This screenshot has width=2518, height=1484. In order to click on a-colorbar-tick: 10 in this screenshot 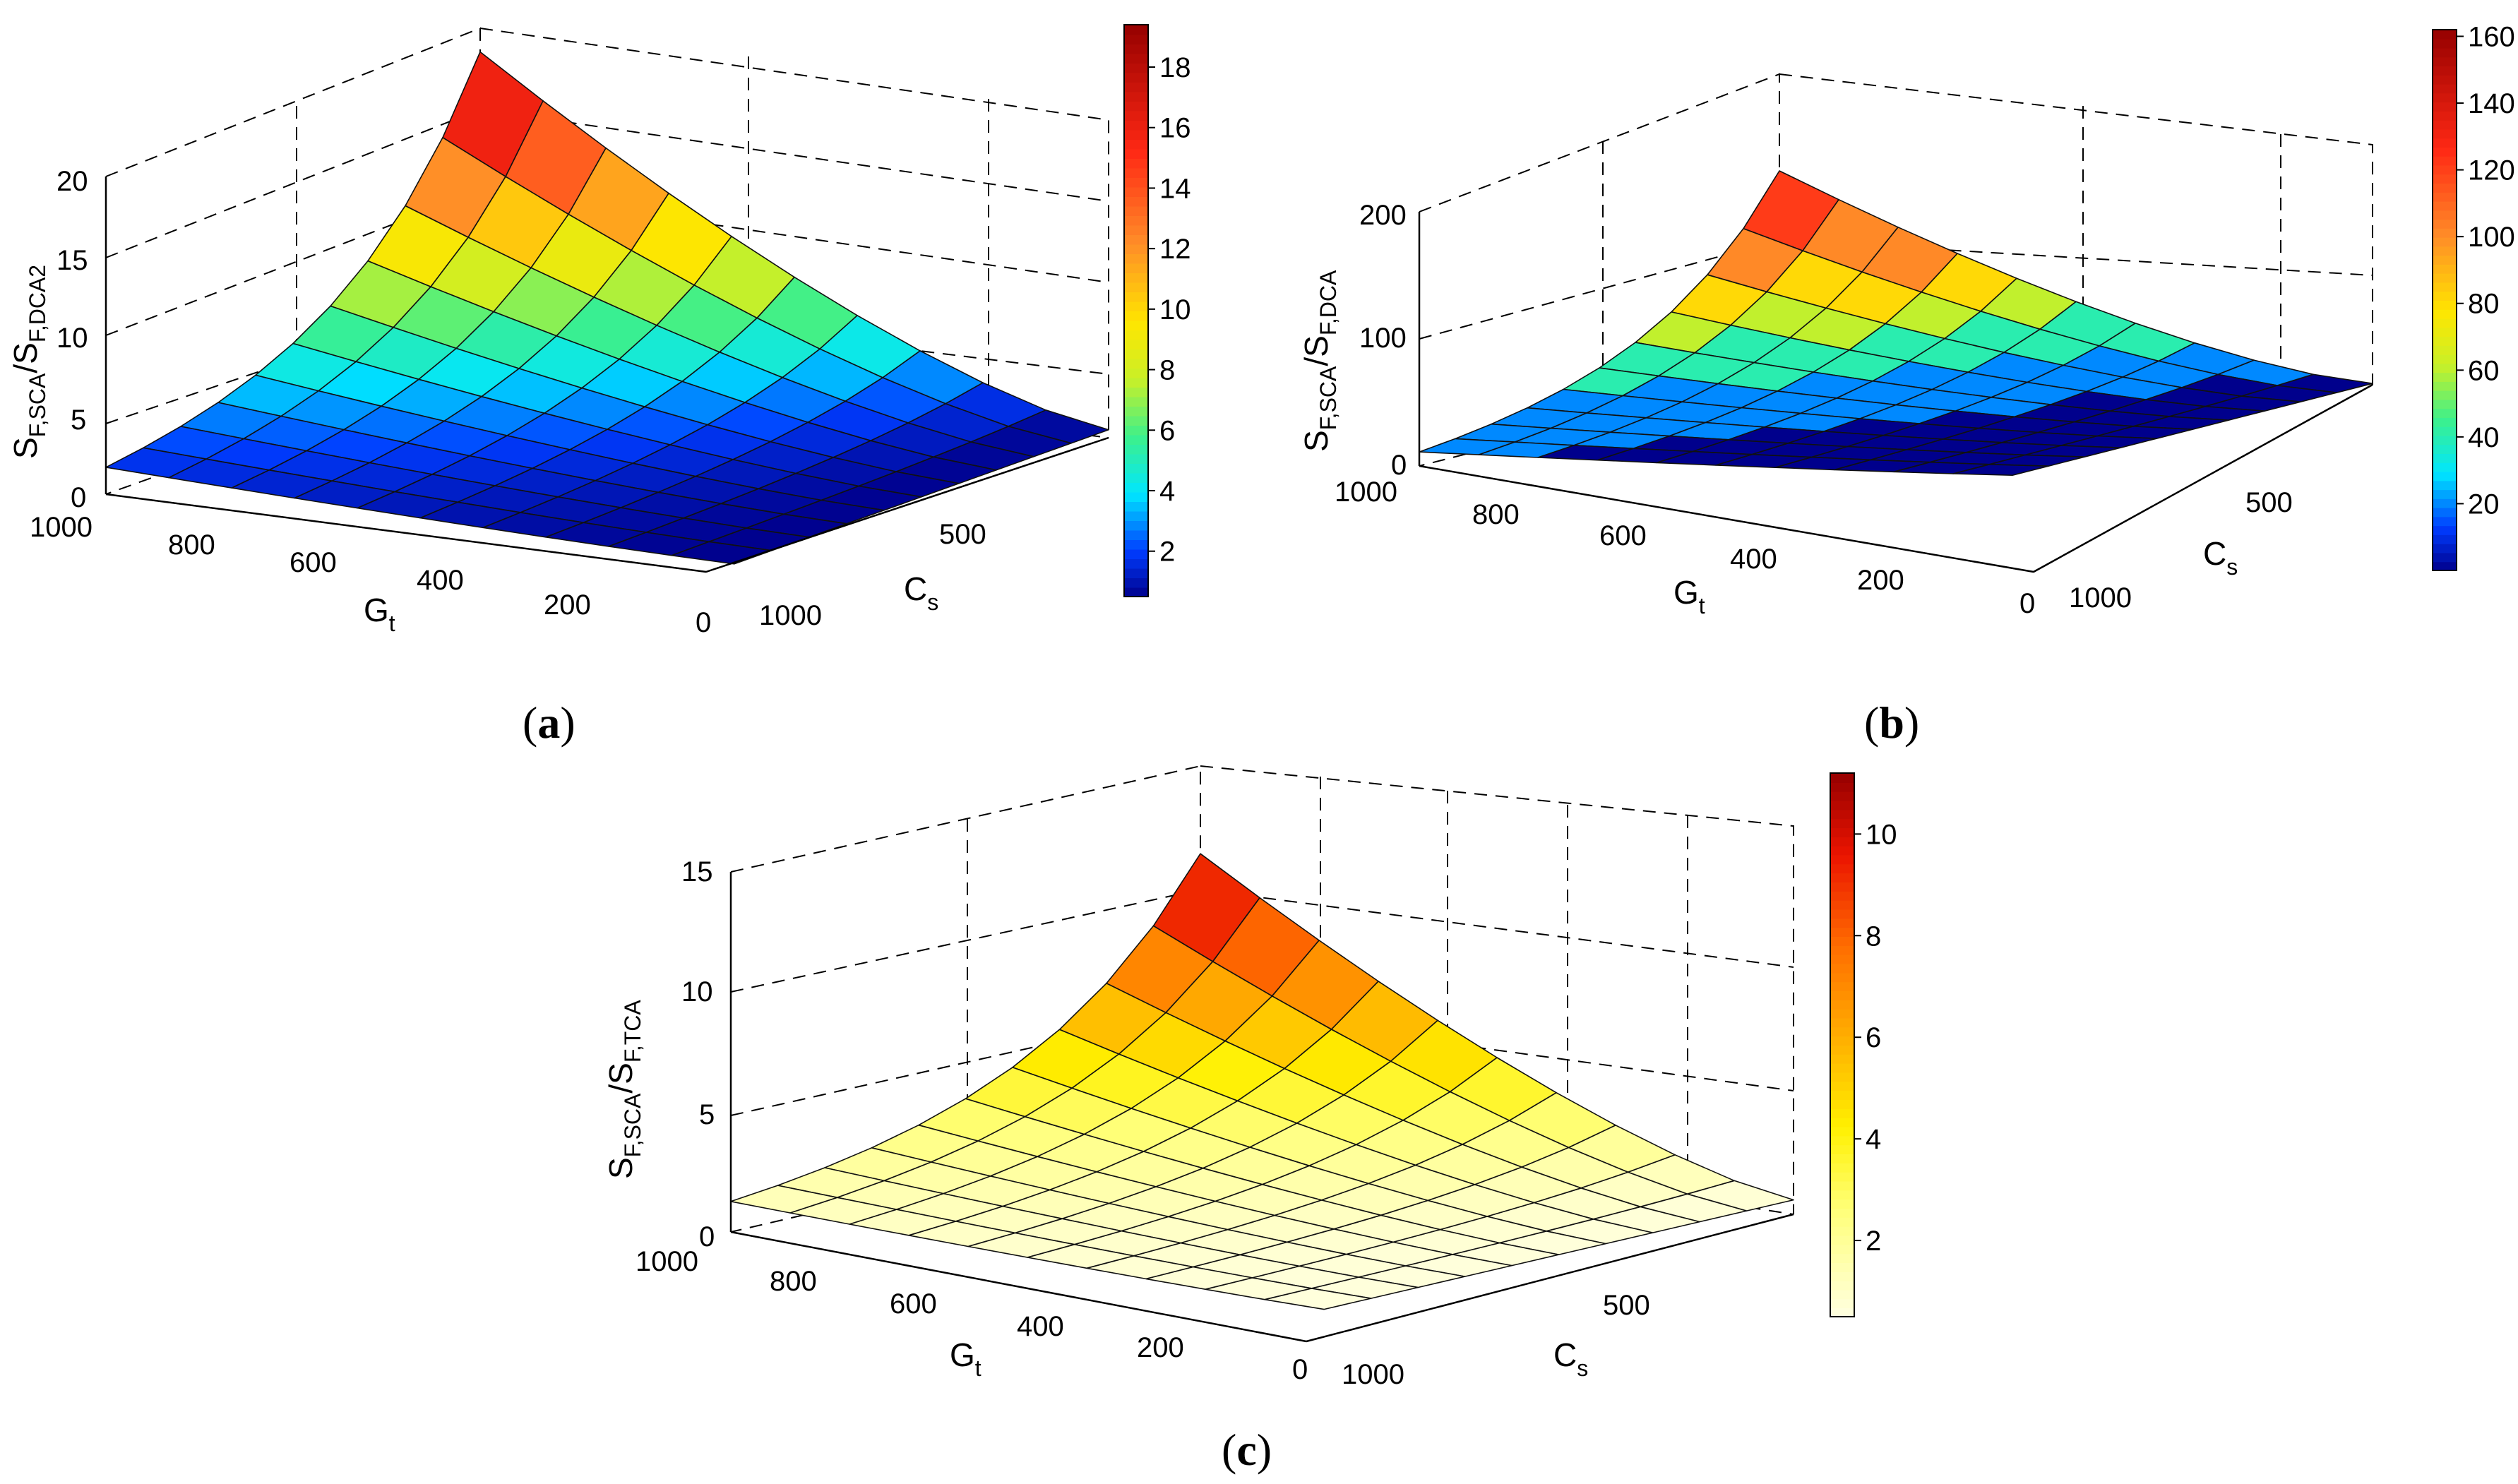, I will do `click(1175, 309)`.